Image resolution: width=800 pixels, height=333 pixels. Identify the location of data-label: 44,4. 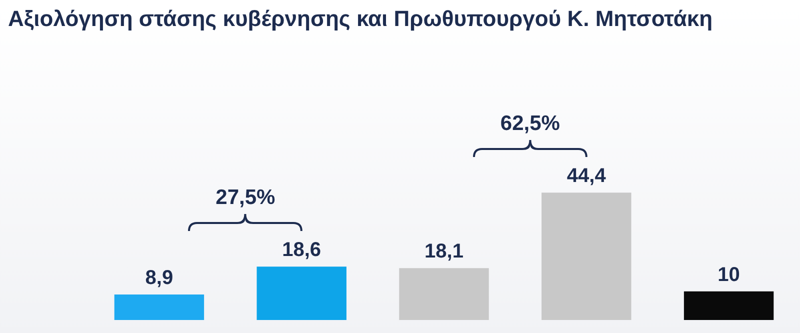
(586, 176).